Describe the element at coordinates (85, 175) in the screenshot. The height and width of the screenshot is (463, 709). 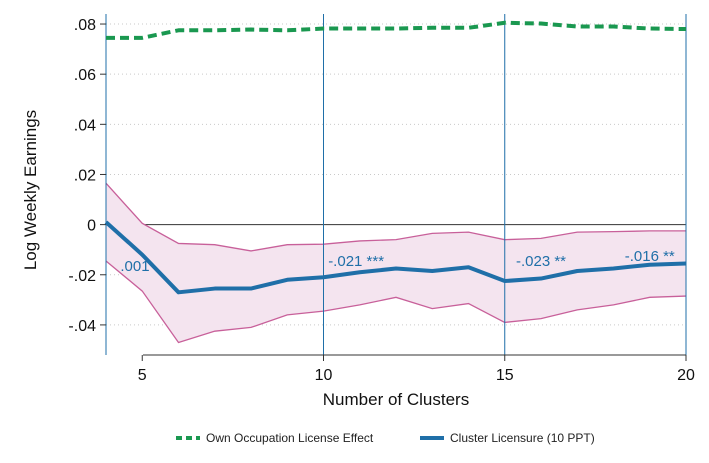
I see `y-tick-label: .02` at that location.